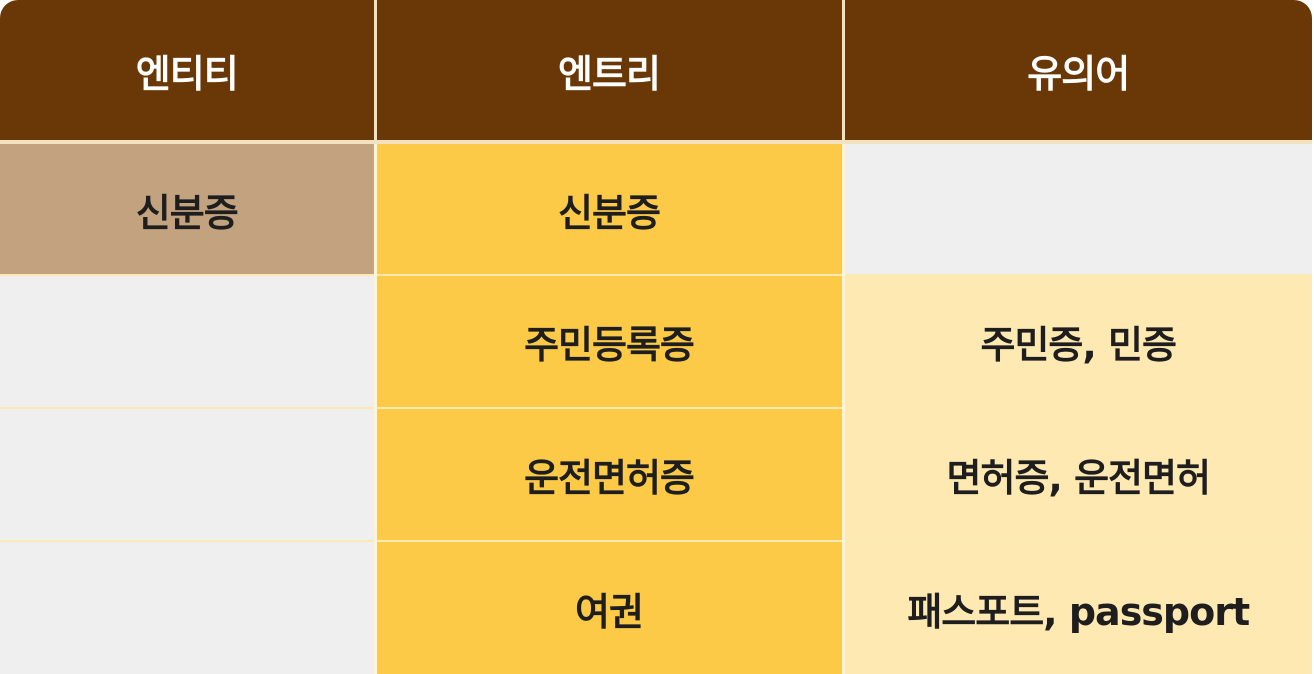  Describe the element at coordinates (610, 72) in the screenshot. I see `header-entry: 엔트리` at that location.